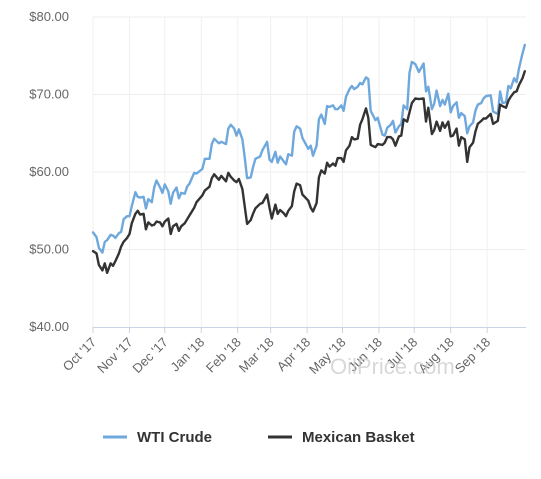  What do you see at coordinates (49, 94) in the screenshot?
I see `y-tick-label: $70.00` at bounding box center [49, 94].